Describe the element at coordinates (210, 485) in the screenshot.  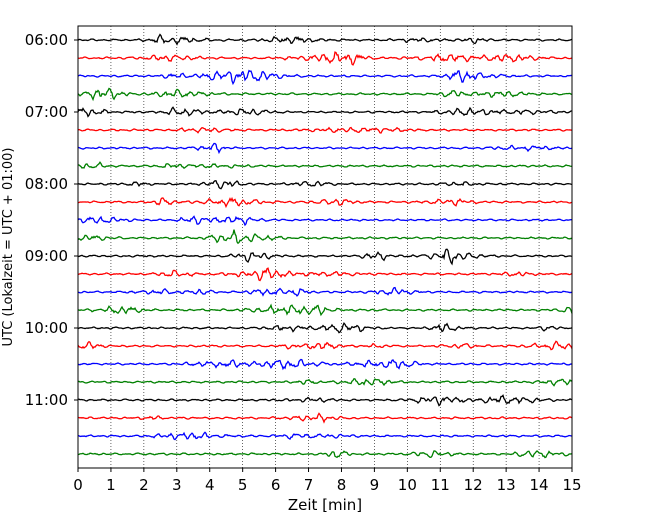
I see `x-tick-label: 4` at that location.